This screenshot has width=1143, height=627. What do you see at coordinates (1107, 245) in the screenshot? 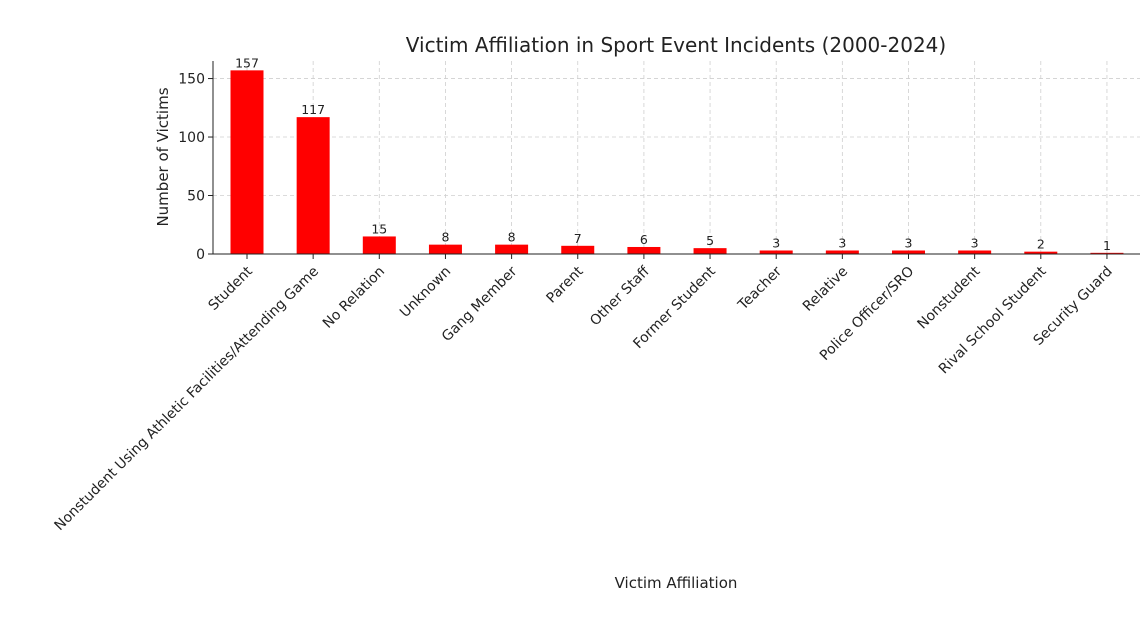
I see `bar-value-label: 1` at bounding box center [1107, 245].